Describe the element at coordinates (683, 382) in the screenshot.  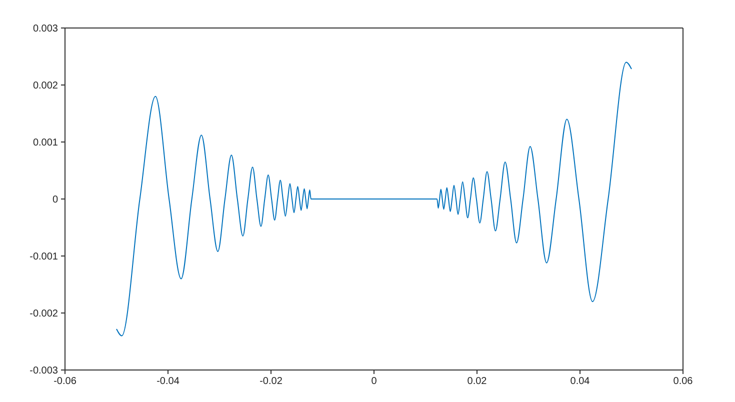
I see `x-tick-label: 0.06` at that location.